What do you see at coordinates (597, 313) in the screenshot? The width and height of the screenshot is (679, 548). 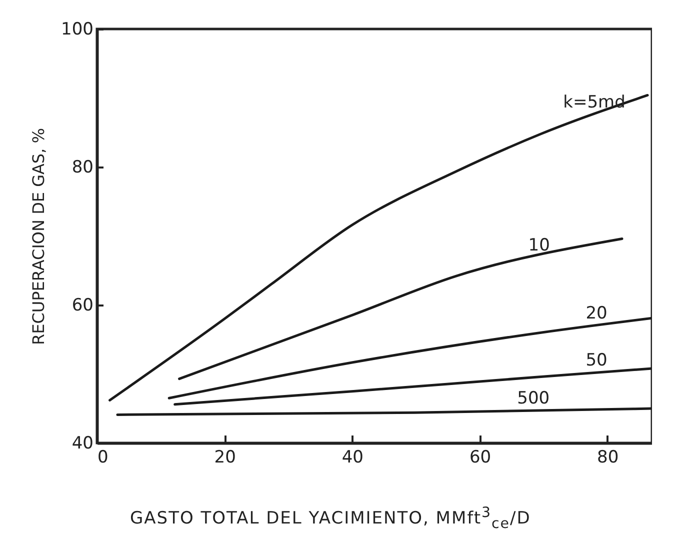 I see `series-label: 20` at bounding box center [597, 313].